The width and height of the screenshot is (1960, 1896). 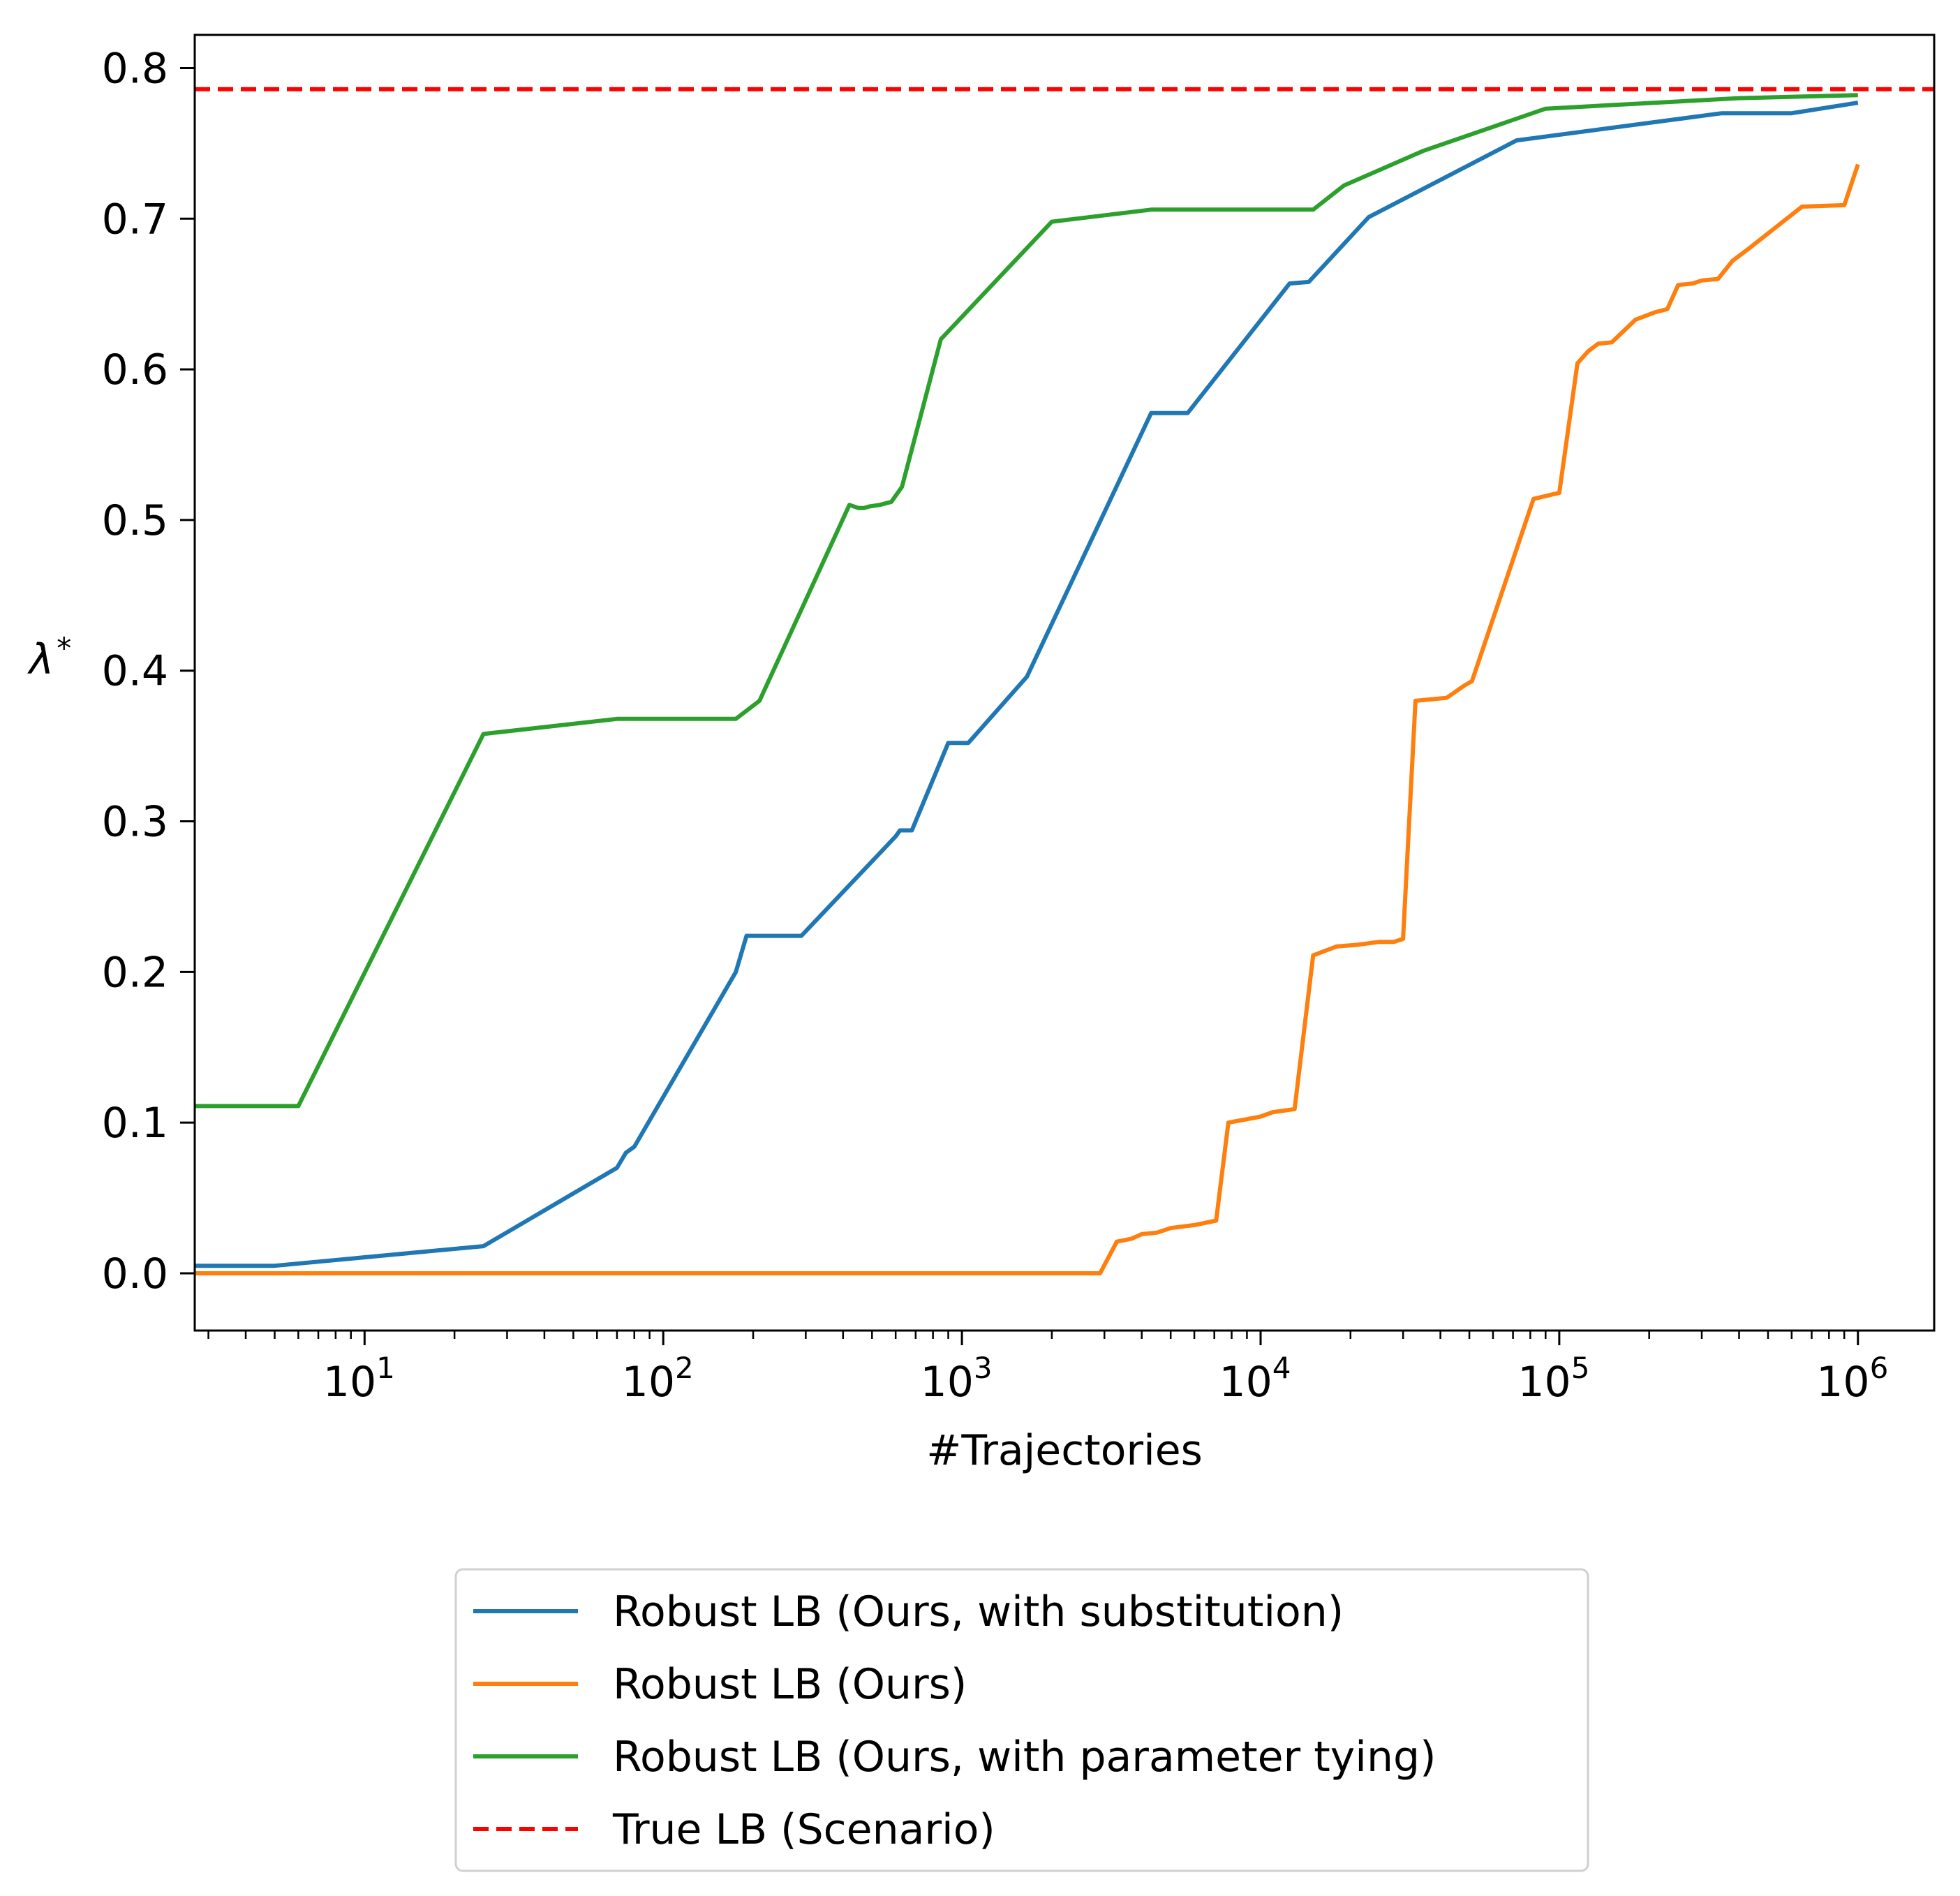 I want to click on x-tick-label: 10⁵, so click(x=1553, y=1379).